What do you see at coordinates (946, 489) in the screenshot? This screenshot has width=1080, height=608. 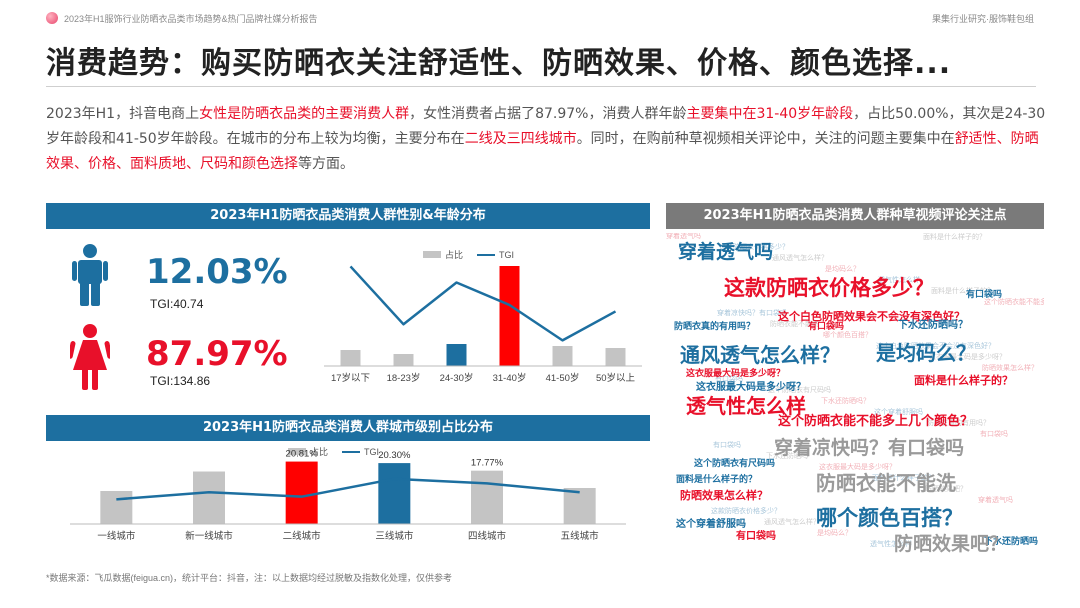 I see `cloud-filler-word: 防晒效果吧？` at bounding box center [946, 489].